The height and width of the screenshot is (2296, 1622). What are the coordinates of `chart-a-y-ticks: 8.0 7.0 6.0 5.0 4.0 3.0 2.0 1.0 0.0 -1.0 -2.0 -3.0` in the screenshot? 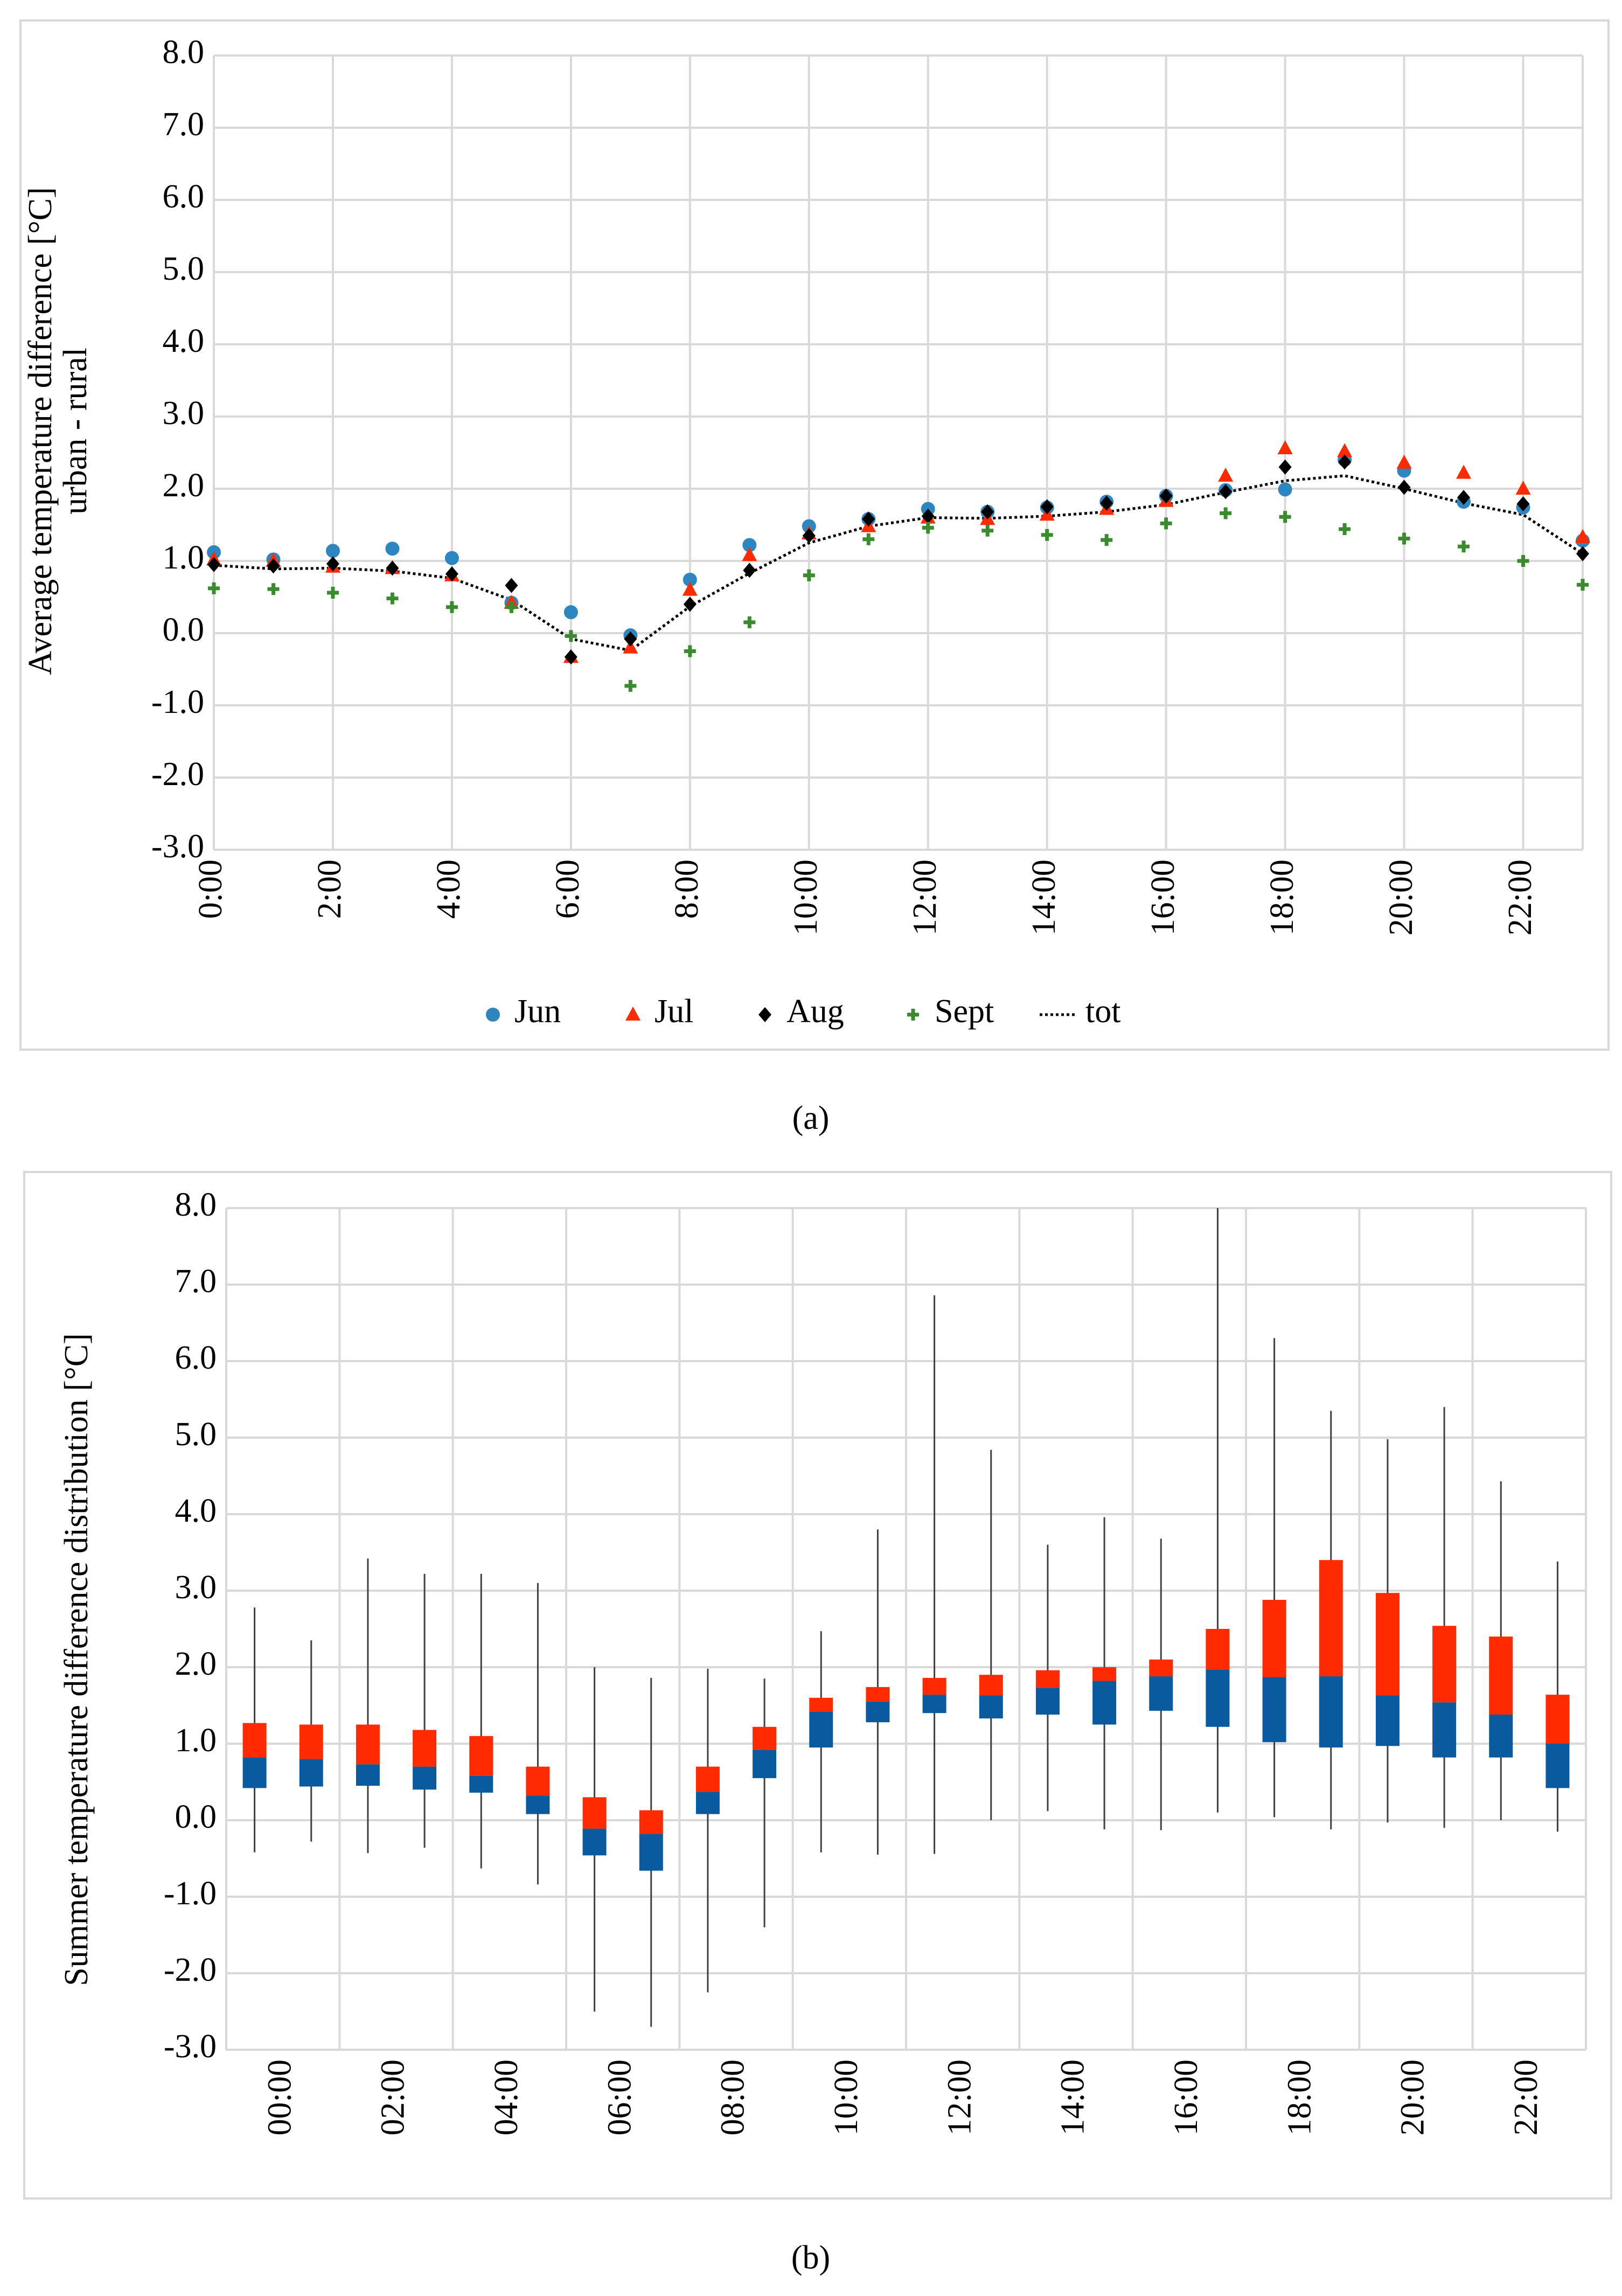 It's located at (177, 449).